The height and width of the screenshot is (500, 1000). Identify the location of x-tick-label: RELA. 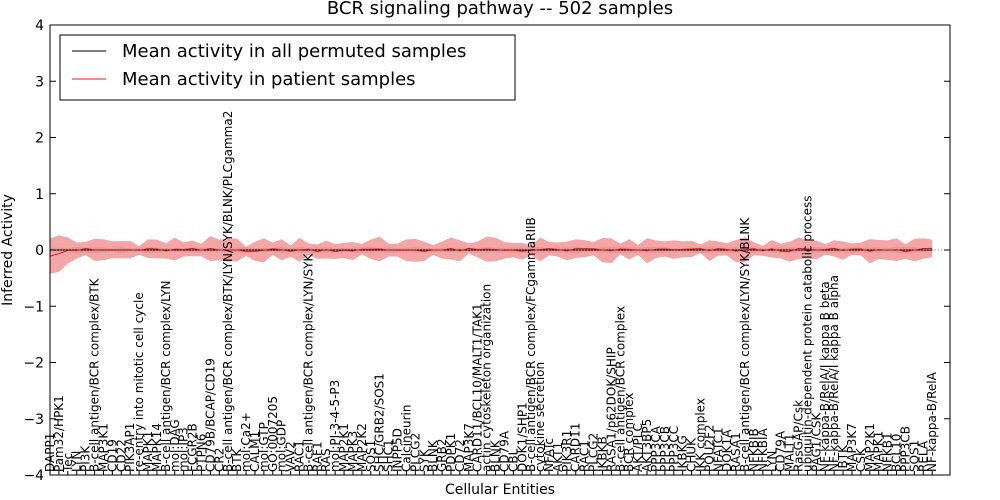
(923, 456).